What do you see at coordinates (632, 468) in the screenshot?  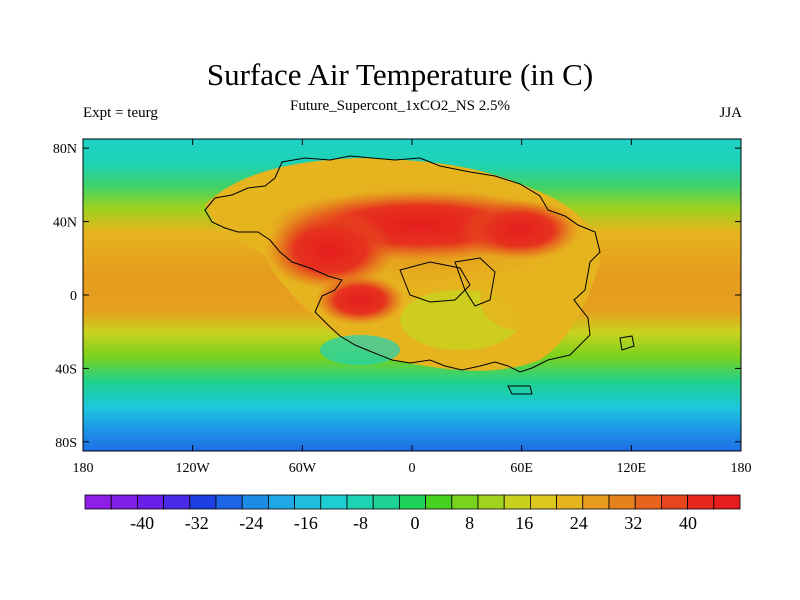 I see `lon-tick-label: 120E` at bounding box center [632, 468].